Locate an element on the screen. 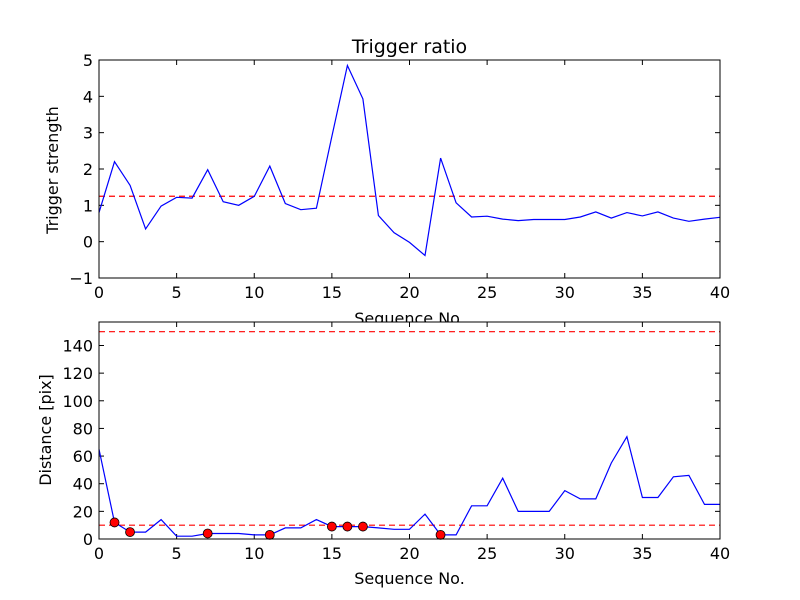 This screenshot has height=600, width=800. y-axis-label: Distance [pix] is located at coordinates (45, 430).